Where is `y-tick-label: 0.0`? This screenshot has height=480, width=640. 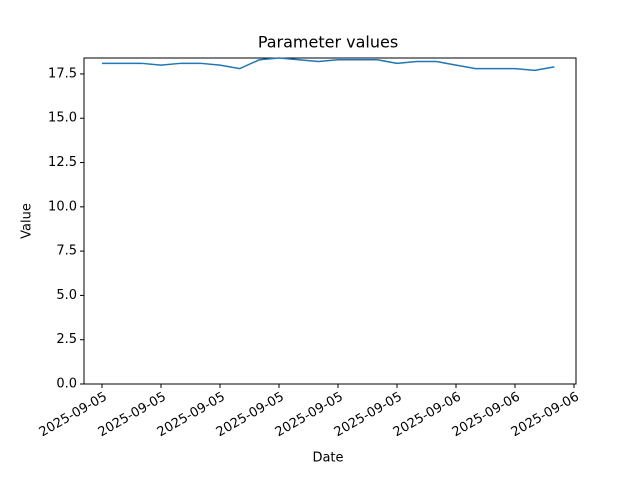
y-tick-label: 0.0 is located at coordinates (66, 384).